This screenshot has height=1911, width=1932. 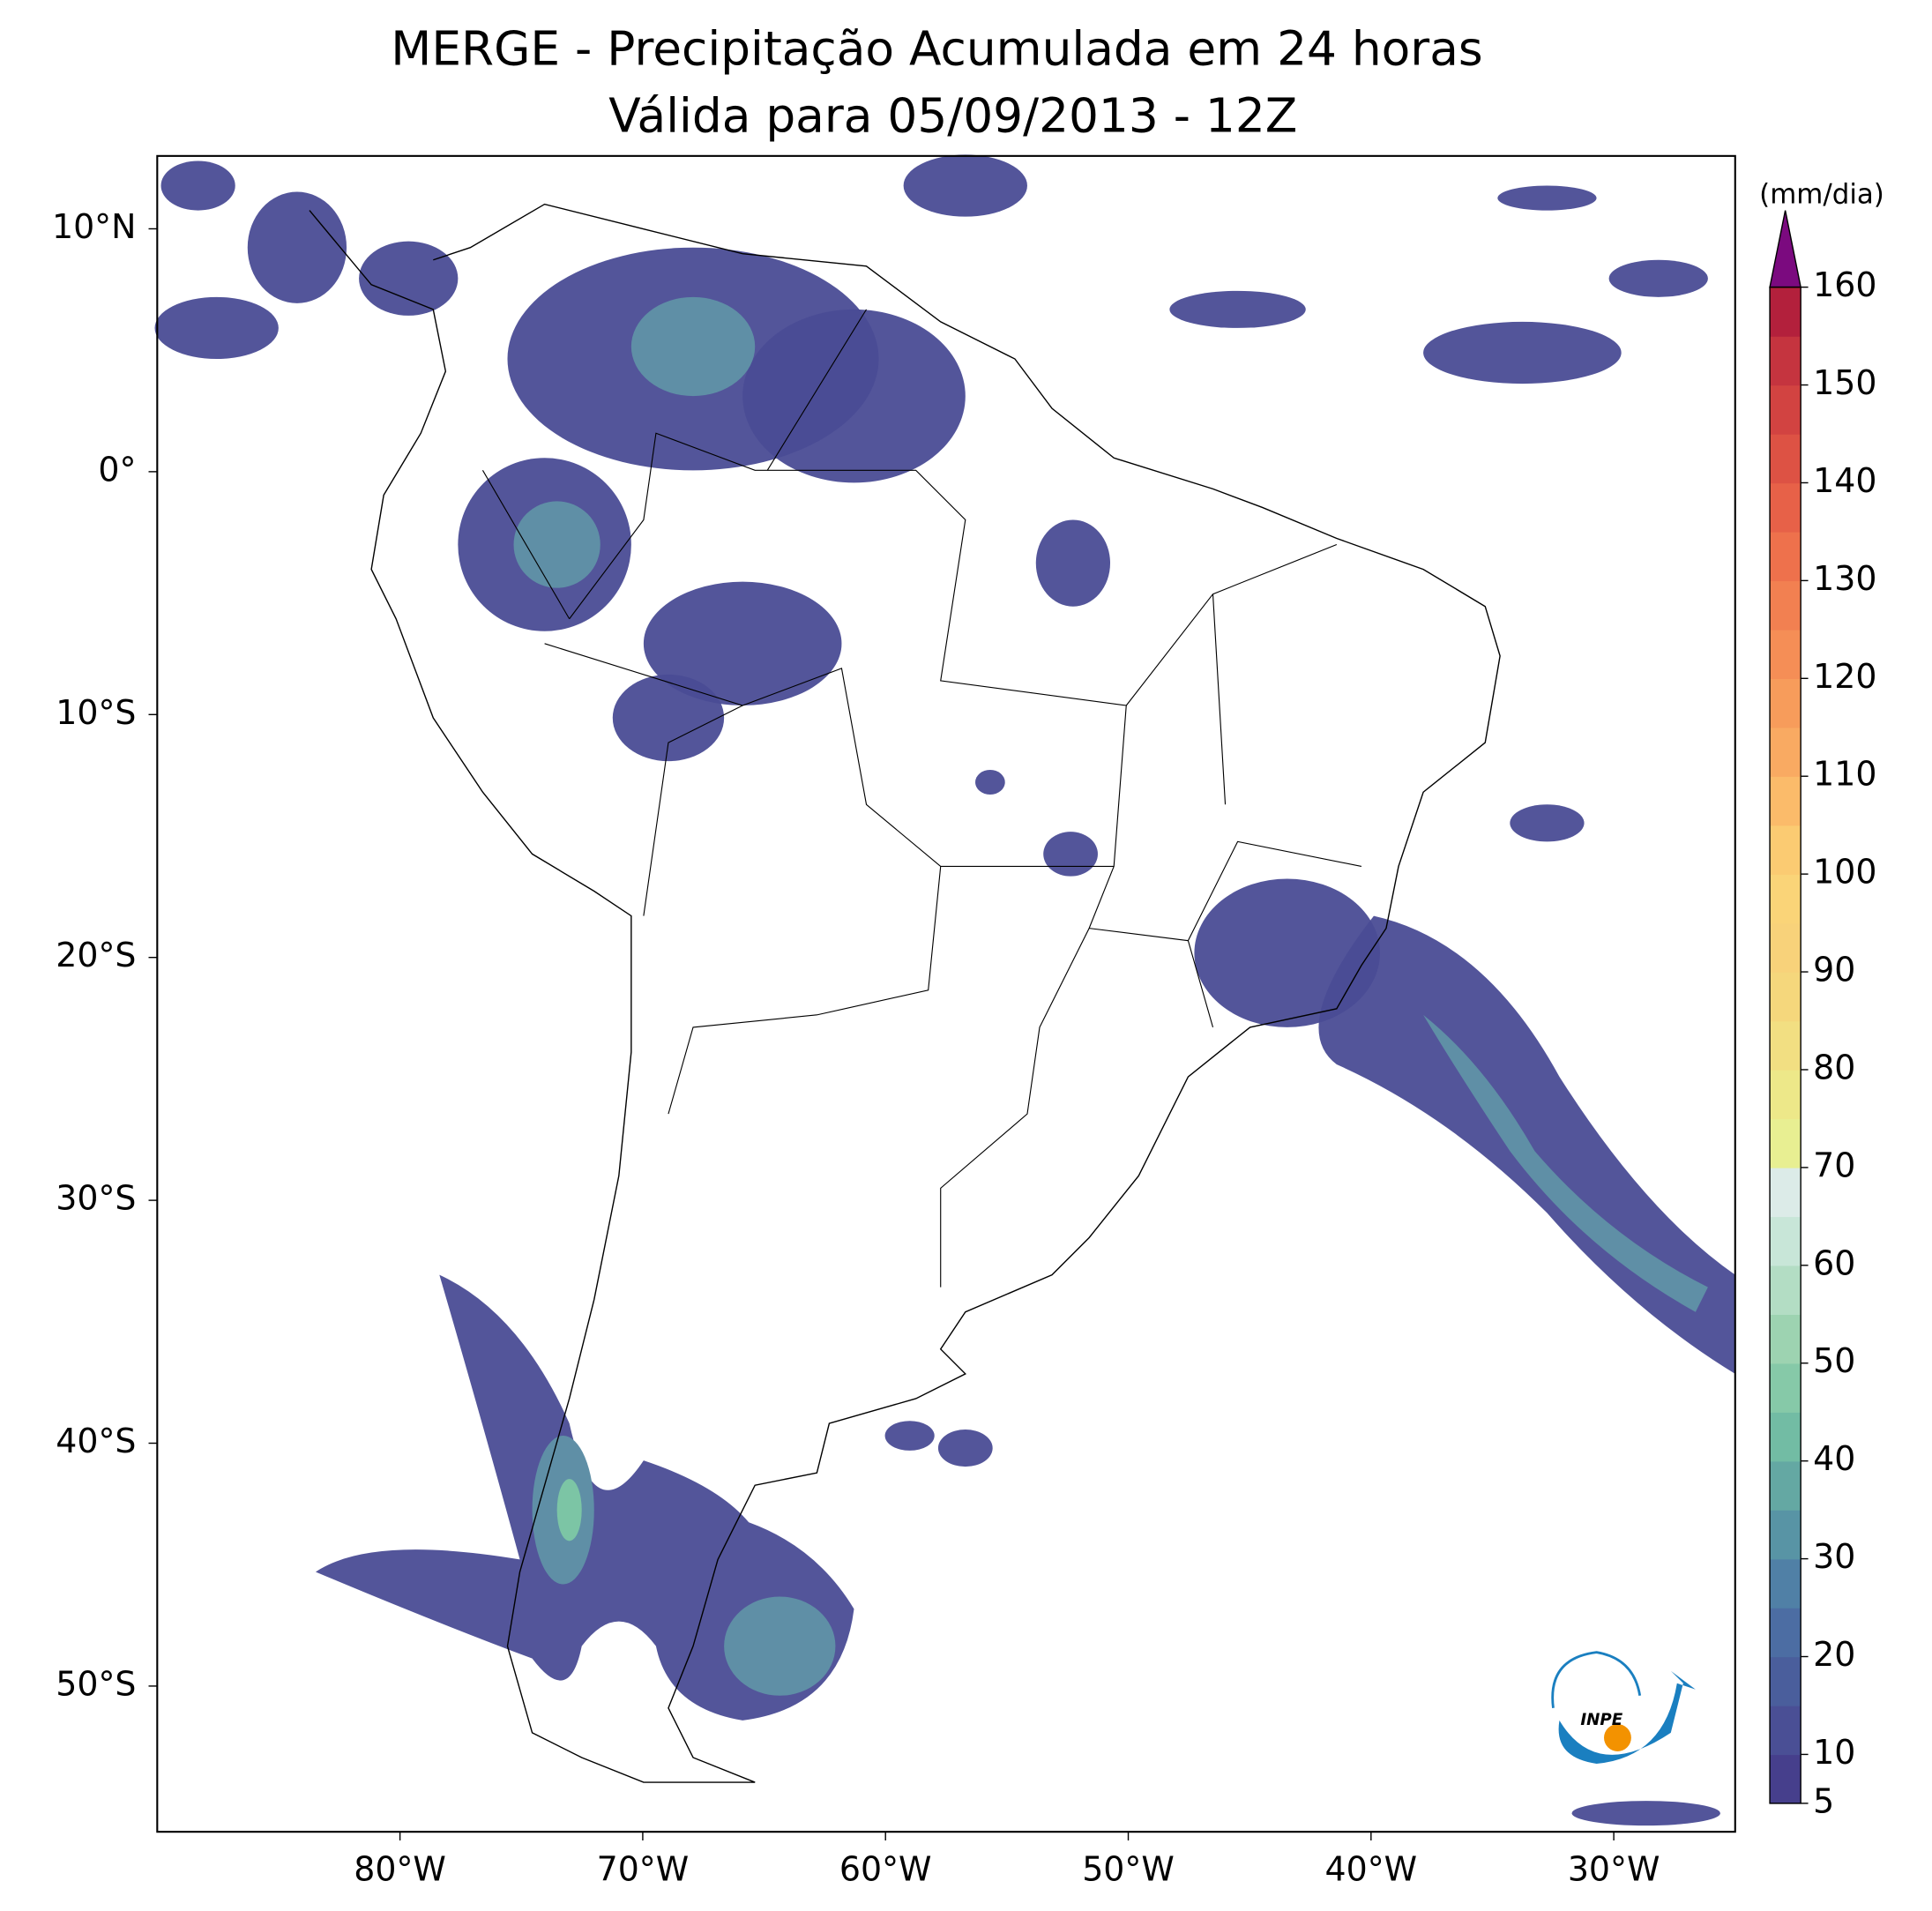 What do you see at coordinates (1614, 1870) in the screenshot?
I see `x-tick-label: 30°W` at bounding box center [1614, 1870].